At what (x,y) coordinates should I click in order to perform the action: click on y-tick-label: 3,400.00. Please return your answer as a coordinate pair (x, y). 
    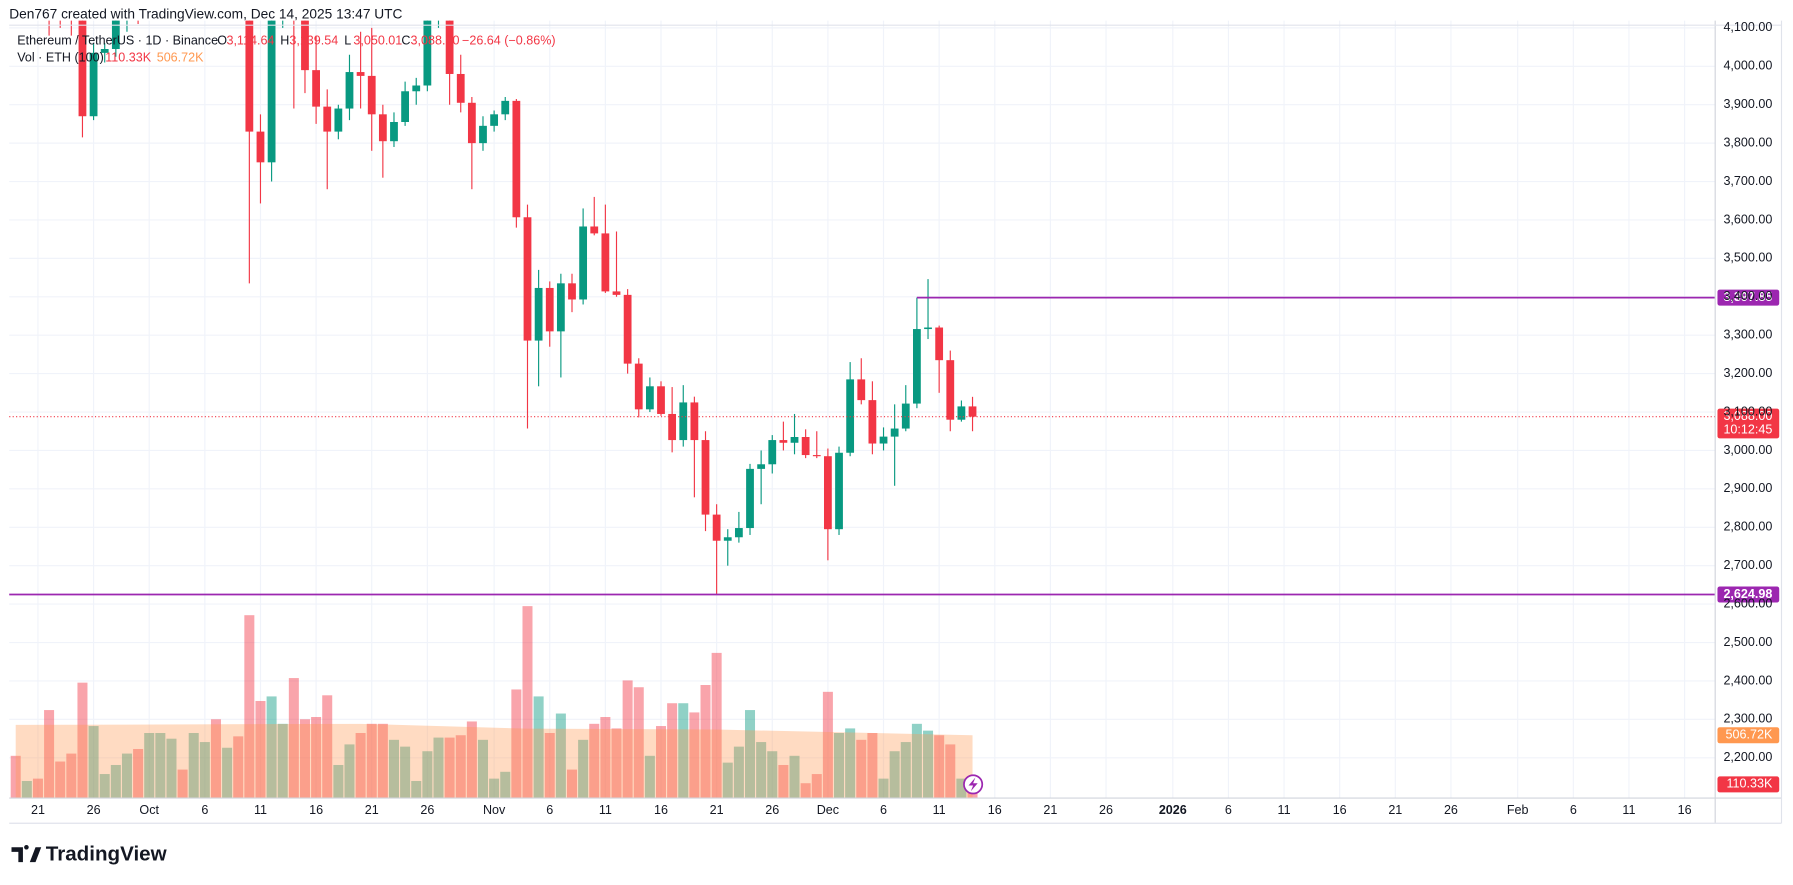
    Looking at the image, I should click on (1747, 296).